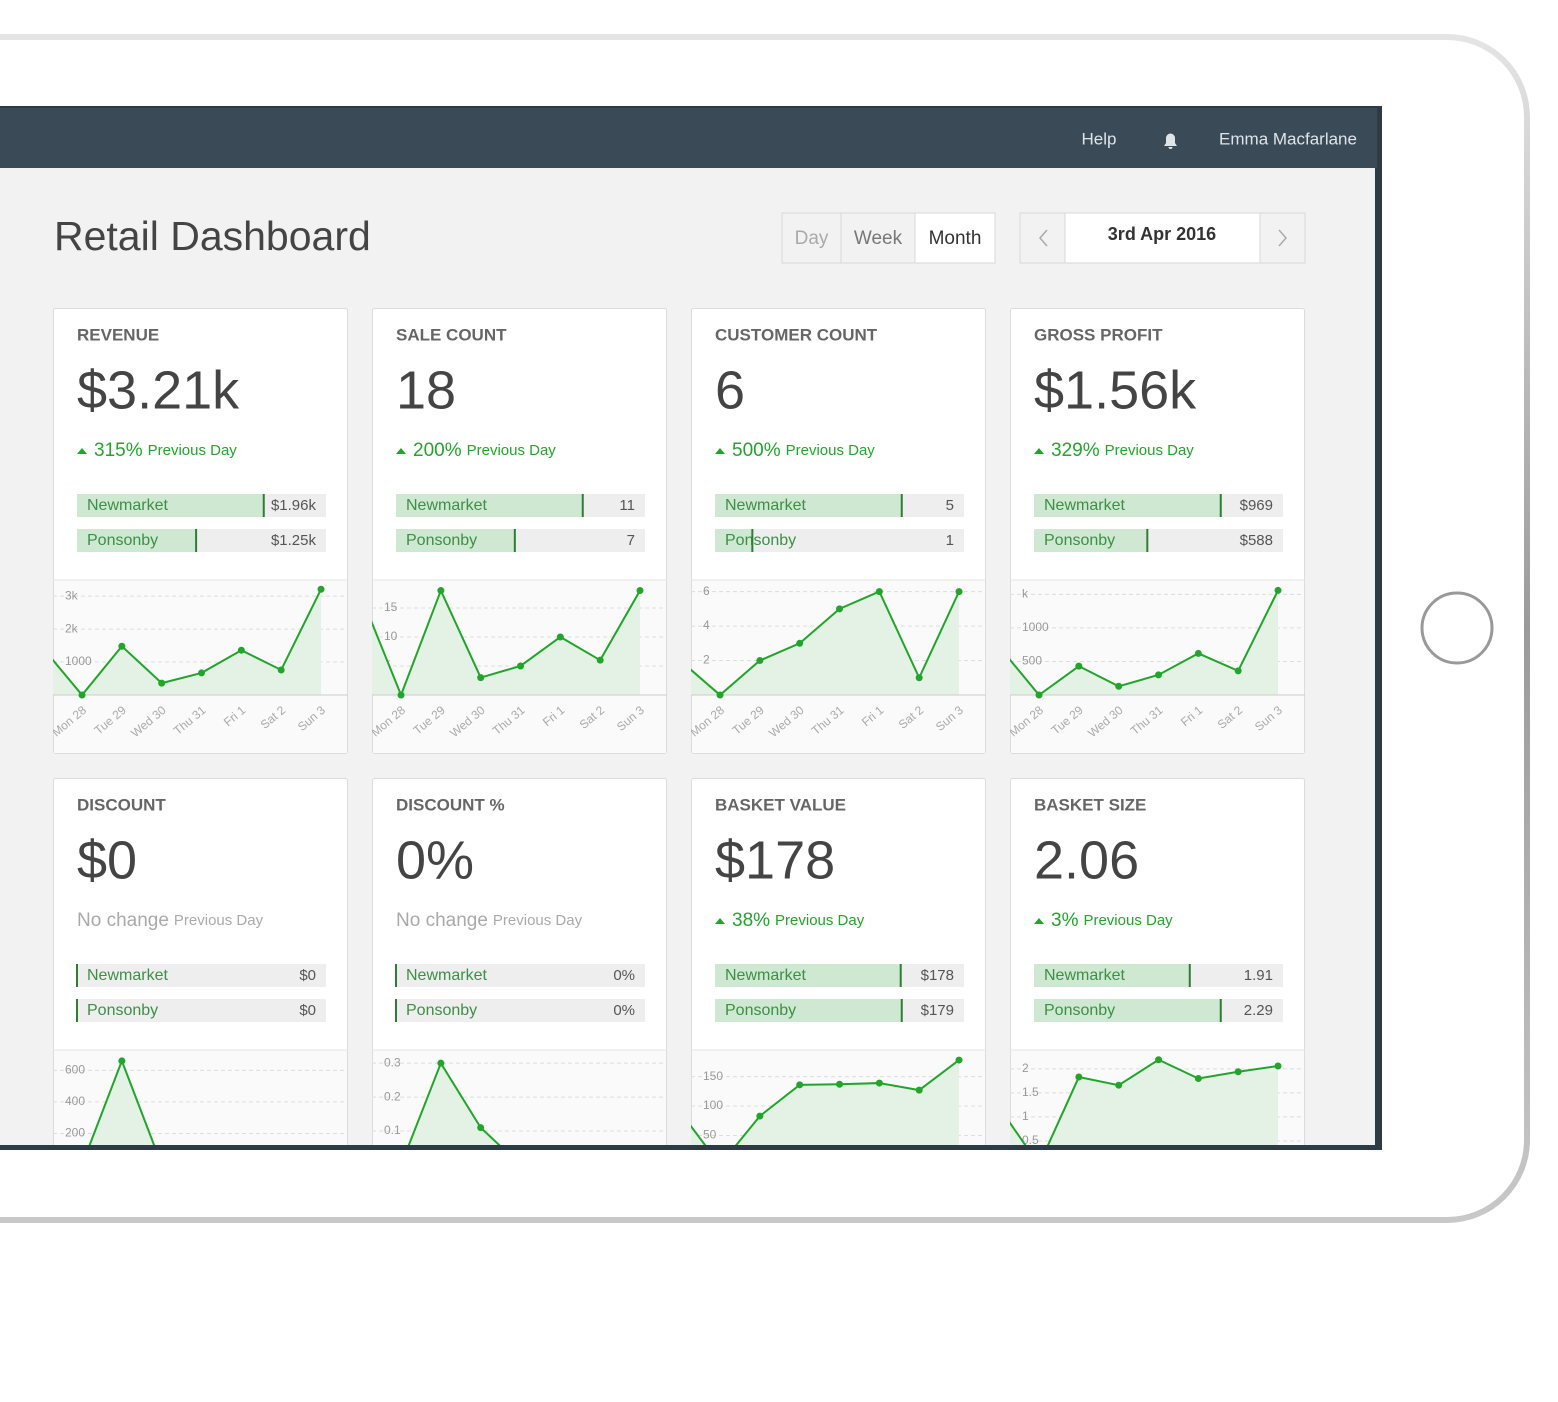 This screenshot has height=1402, width=1558. Describe the element at coordinates (624, 1010) in the screenshot. I see `store-value: 0%` at that location.